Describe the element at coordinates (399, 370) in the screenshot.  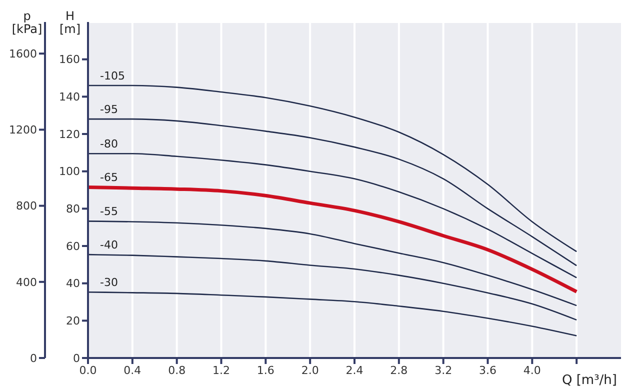
I see `x-tick-label: 2.8` at that location.